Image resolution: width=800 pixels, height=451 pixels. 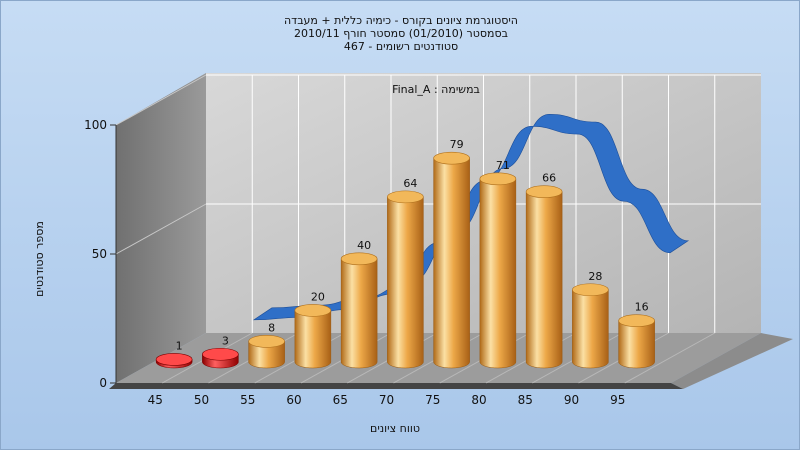 I want to click on data-label: 16, so click(x=642, y=307).